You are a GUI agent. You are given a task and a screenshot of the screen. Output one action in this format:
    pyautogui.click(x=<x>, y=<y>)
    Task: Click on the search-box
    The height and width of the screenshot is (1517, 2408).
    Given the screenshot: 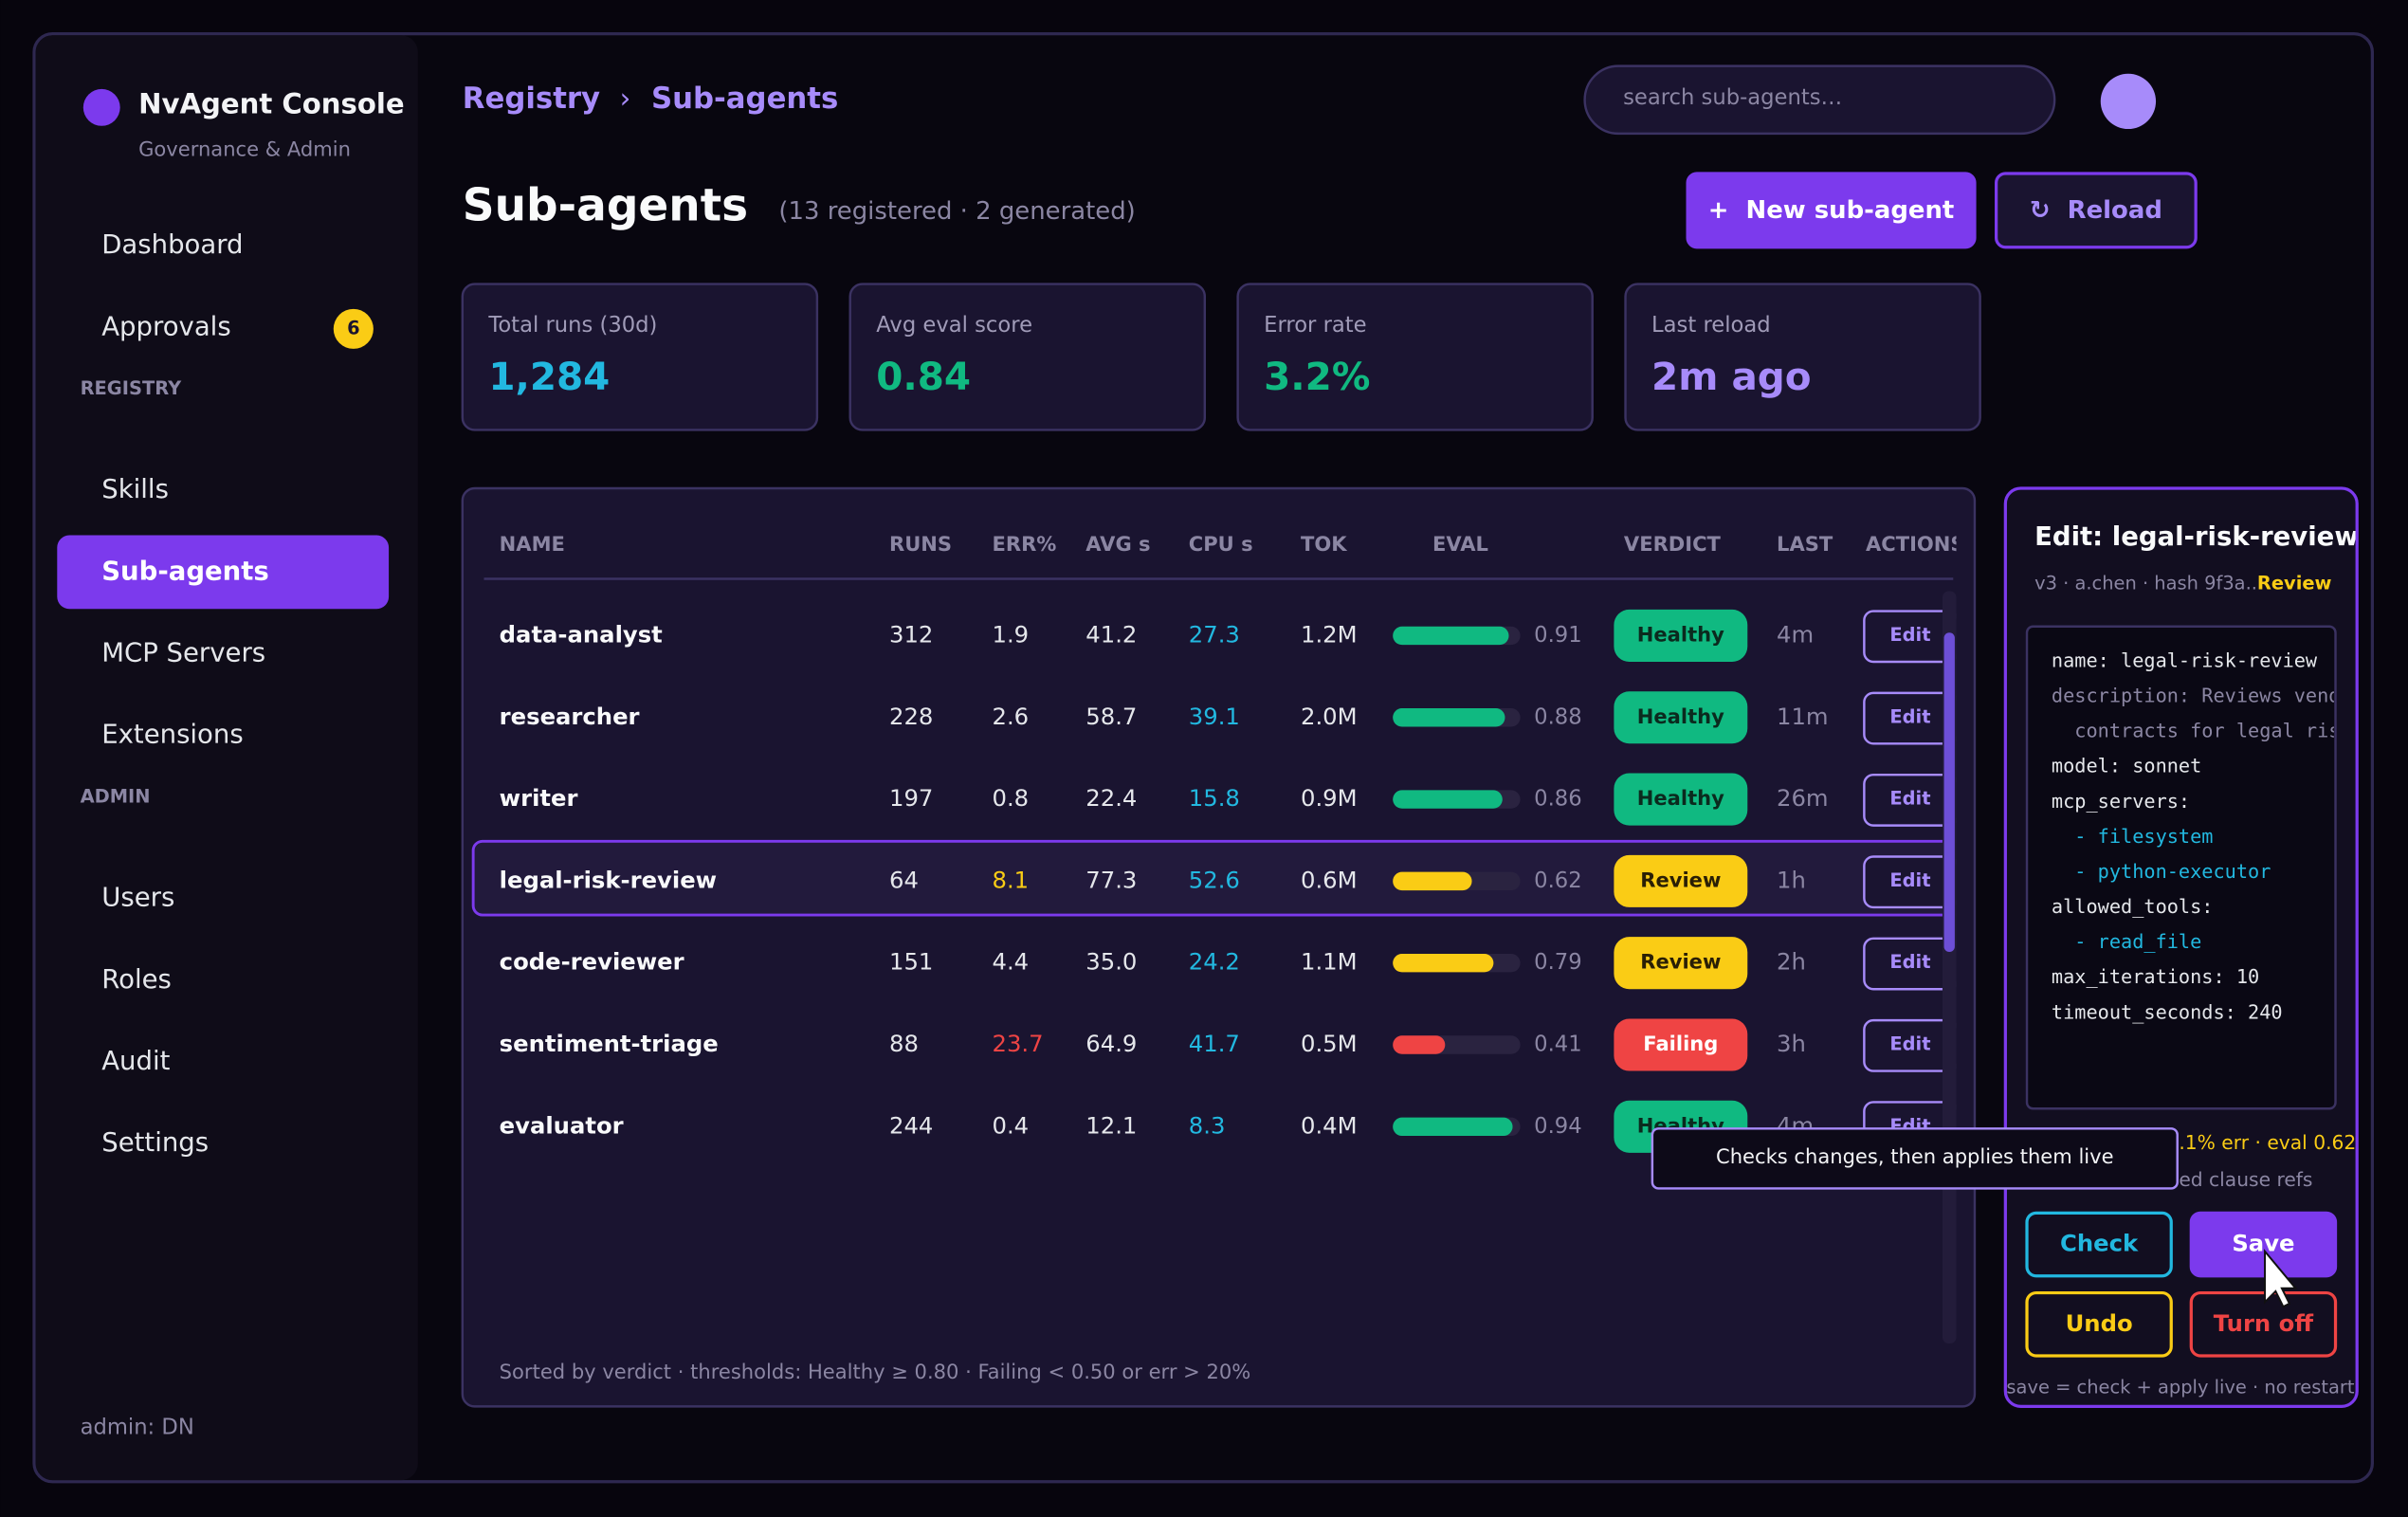 What is the action you would take?
    pyautogui.click(x=1819, y=100)
    